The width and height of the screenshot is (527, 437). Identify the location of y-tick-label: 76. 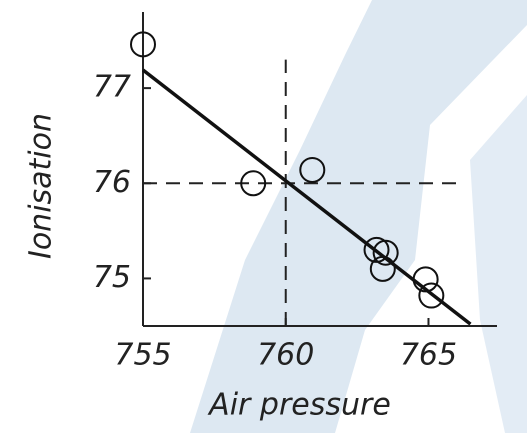
(112, 182).